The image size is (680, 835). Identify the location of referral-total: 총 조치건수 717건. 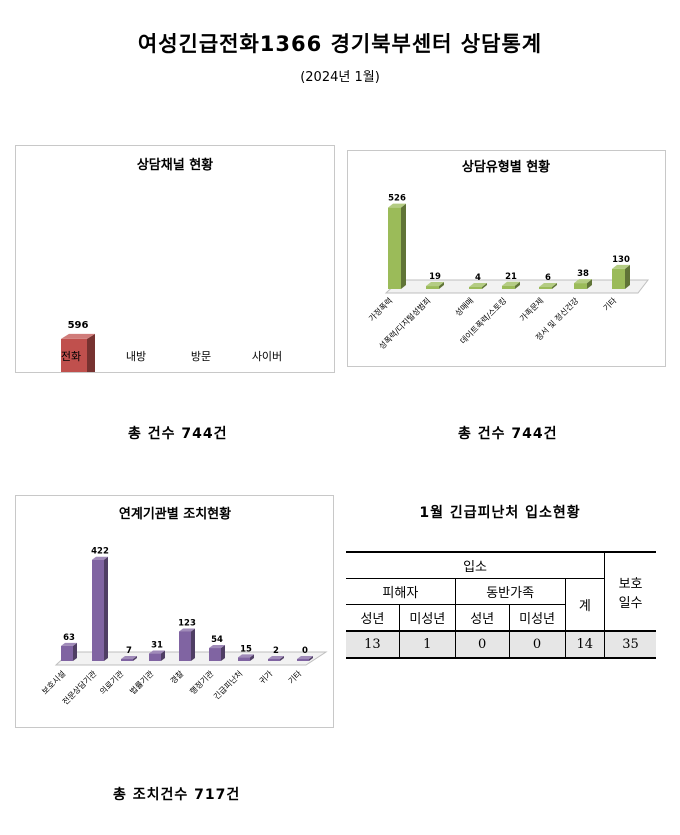
(177, 795).